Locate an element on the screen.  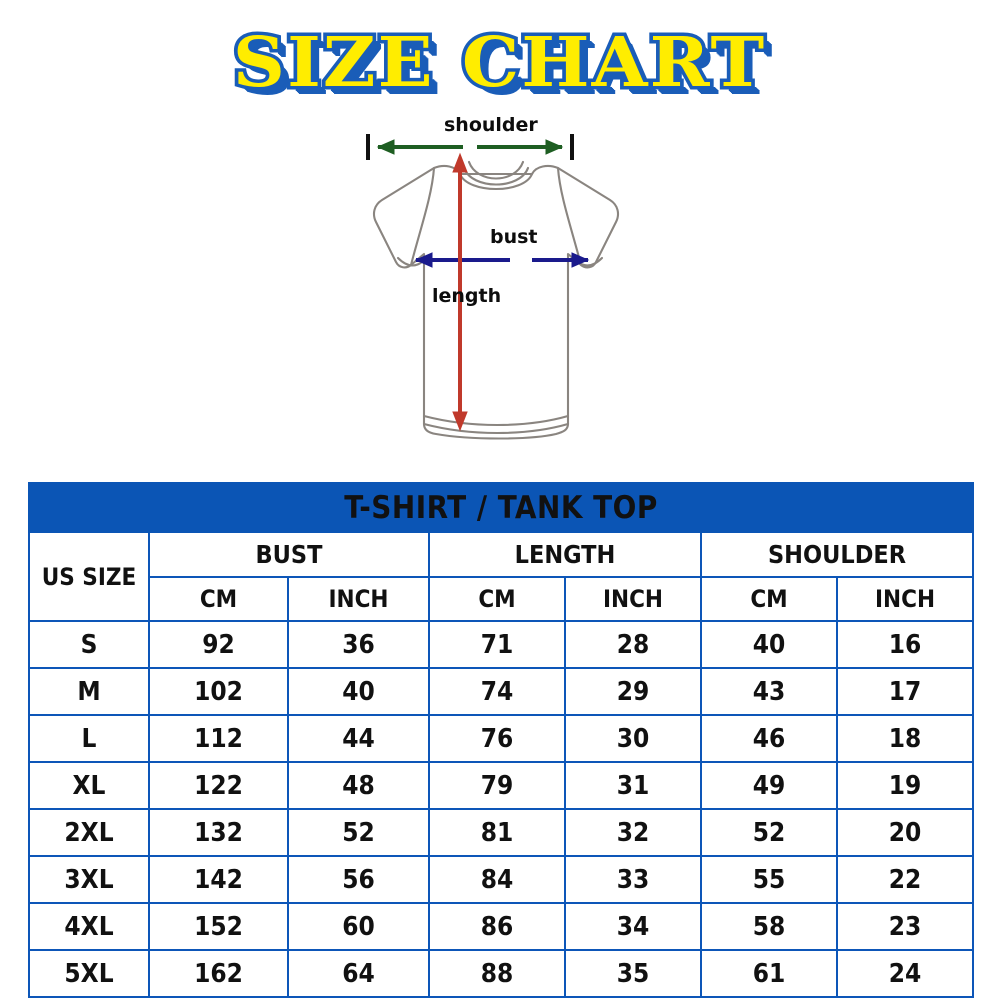
cell-shoulder-cm: 52 is located at coordinates (769, 832).